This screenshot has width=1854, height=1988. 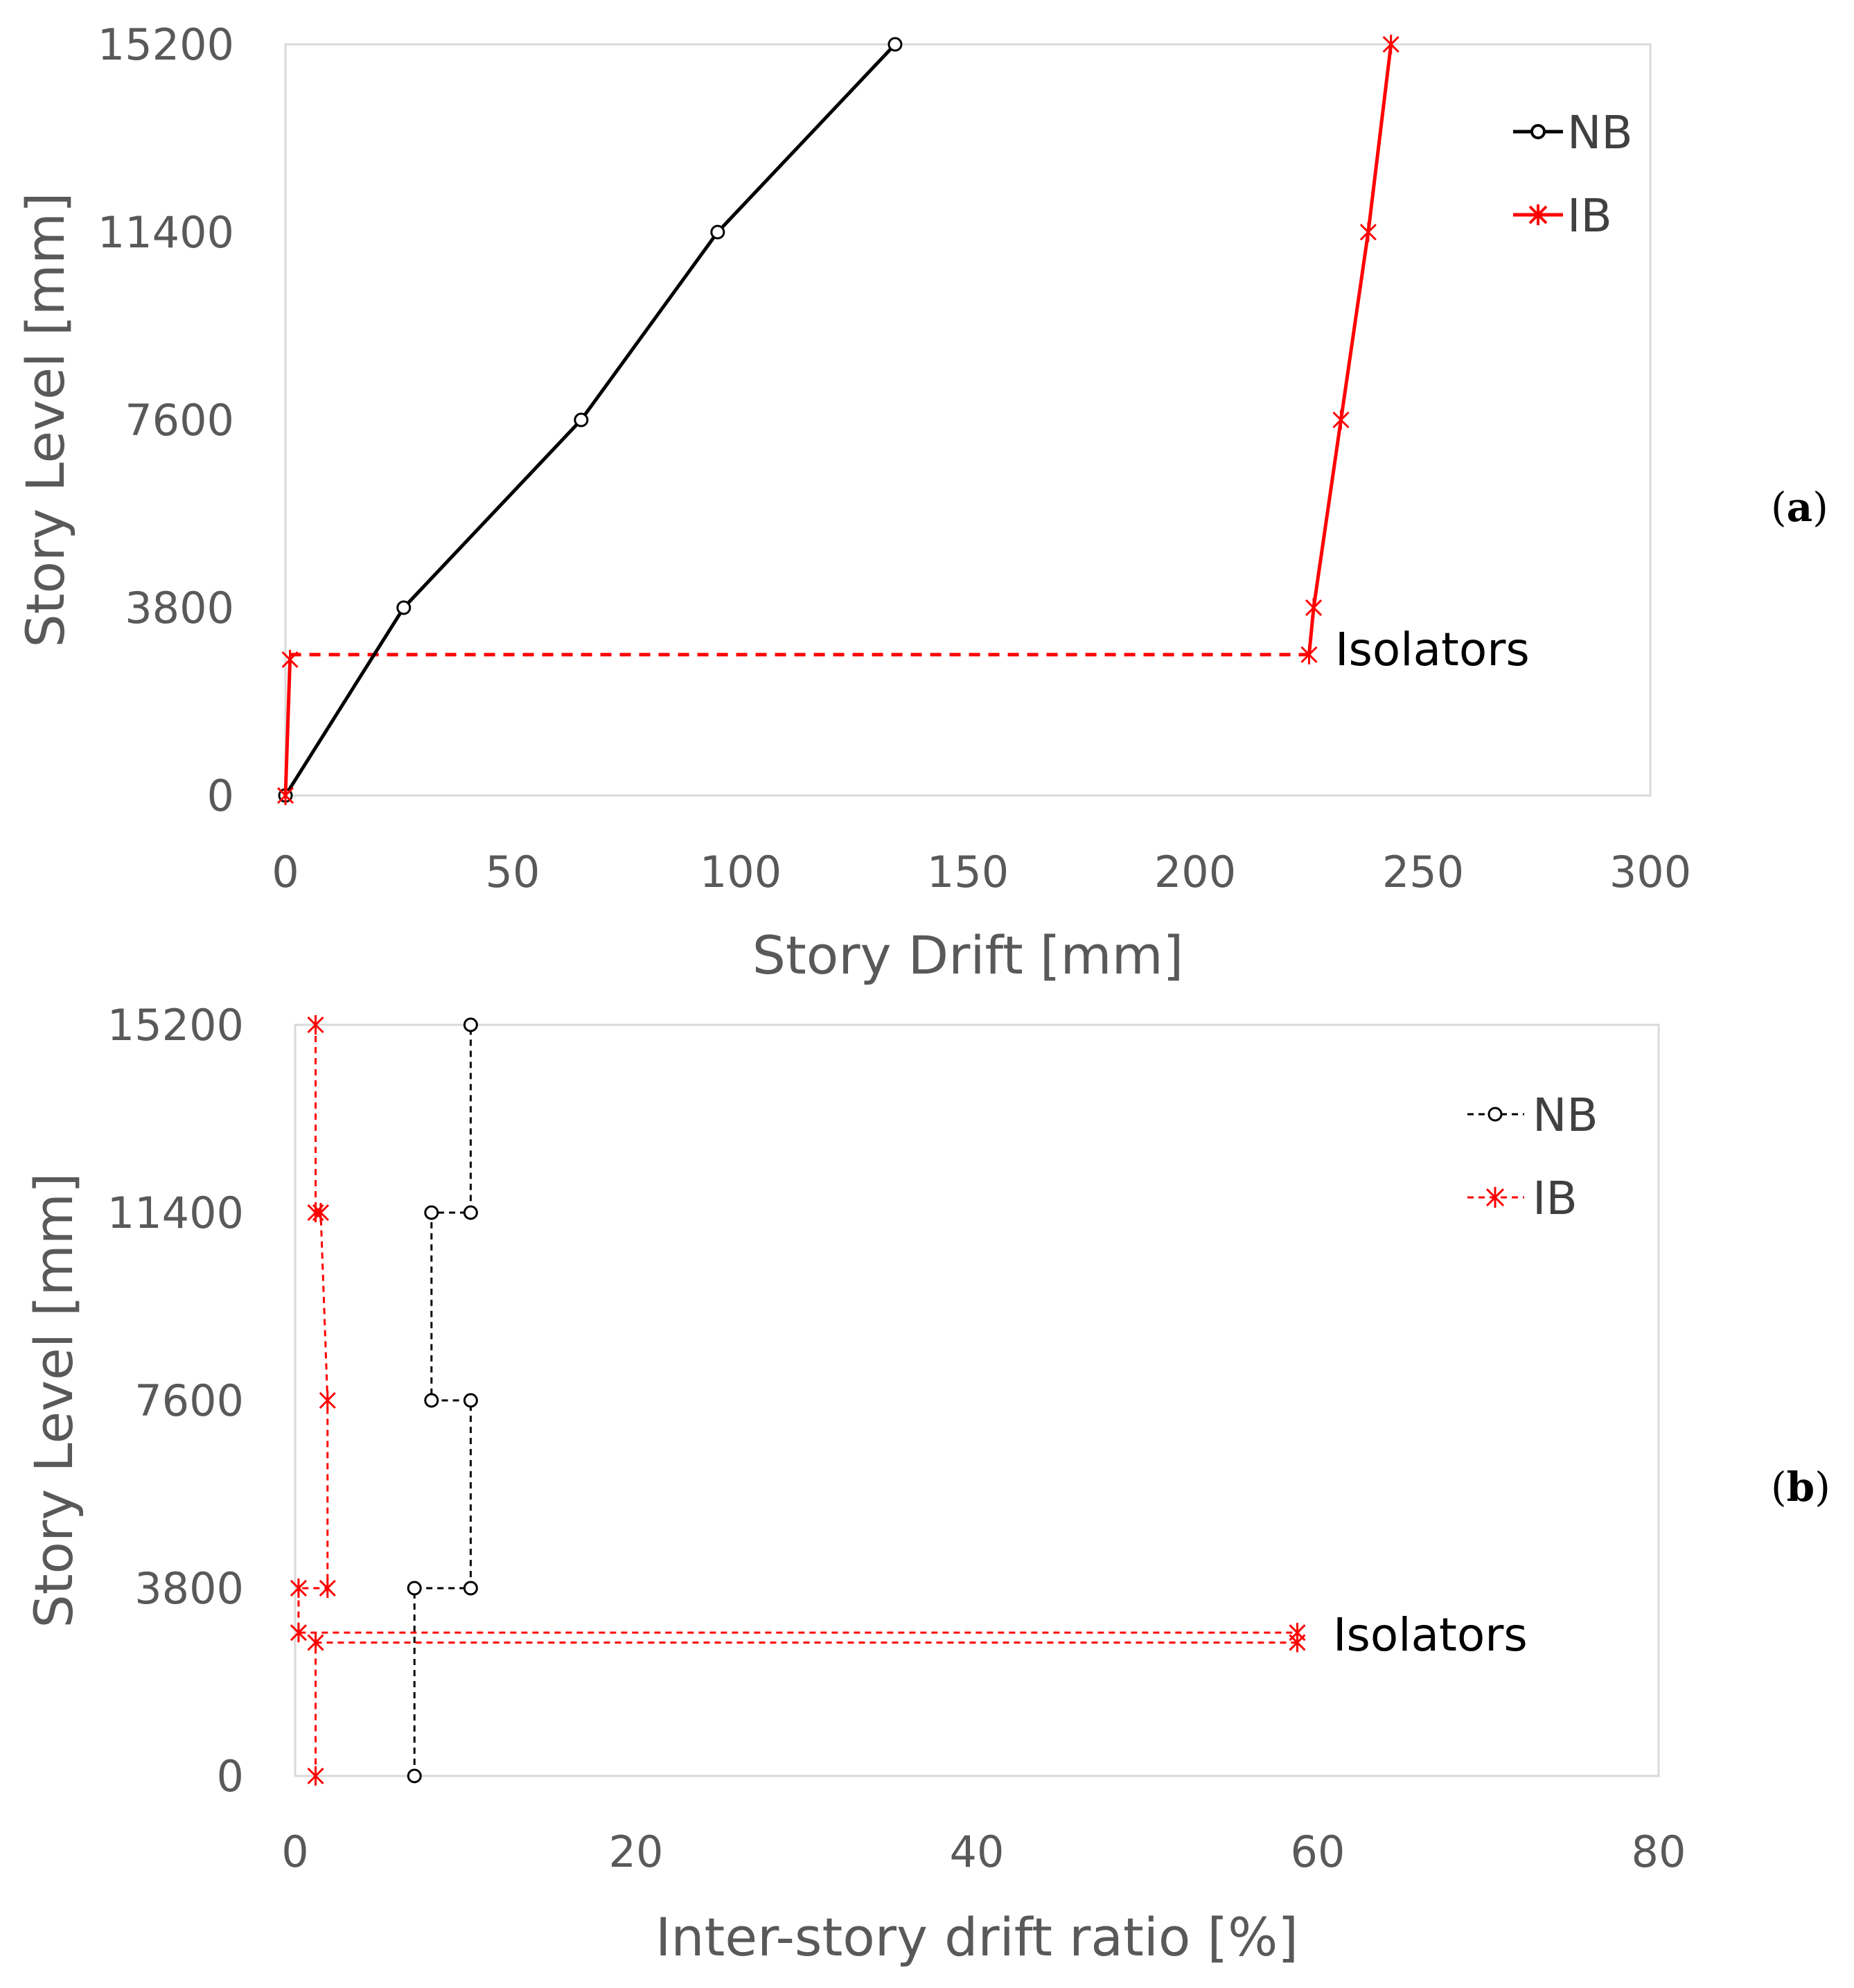 I want to click on x-tick-label: 200, so click(x=1195, y=872).